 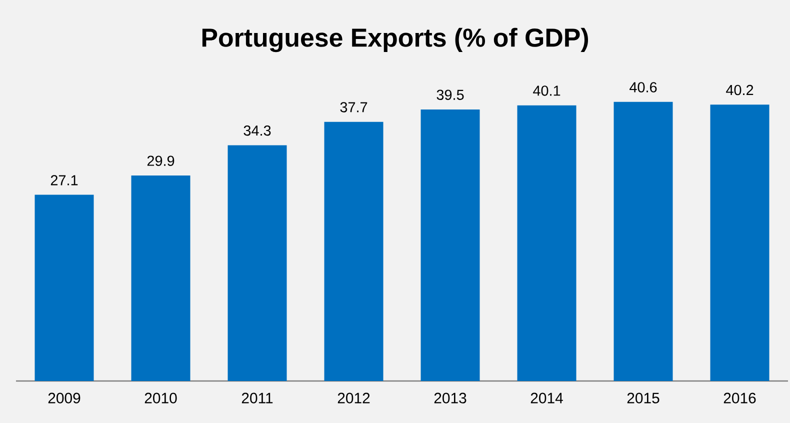 I want to click on data-label: 34.3, so click(x=257, y=130).